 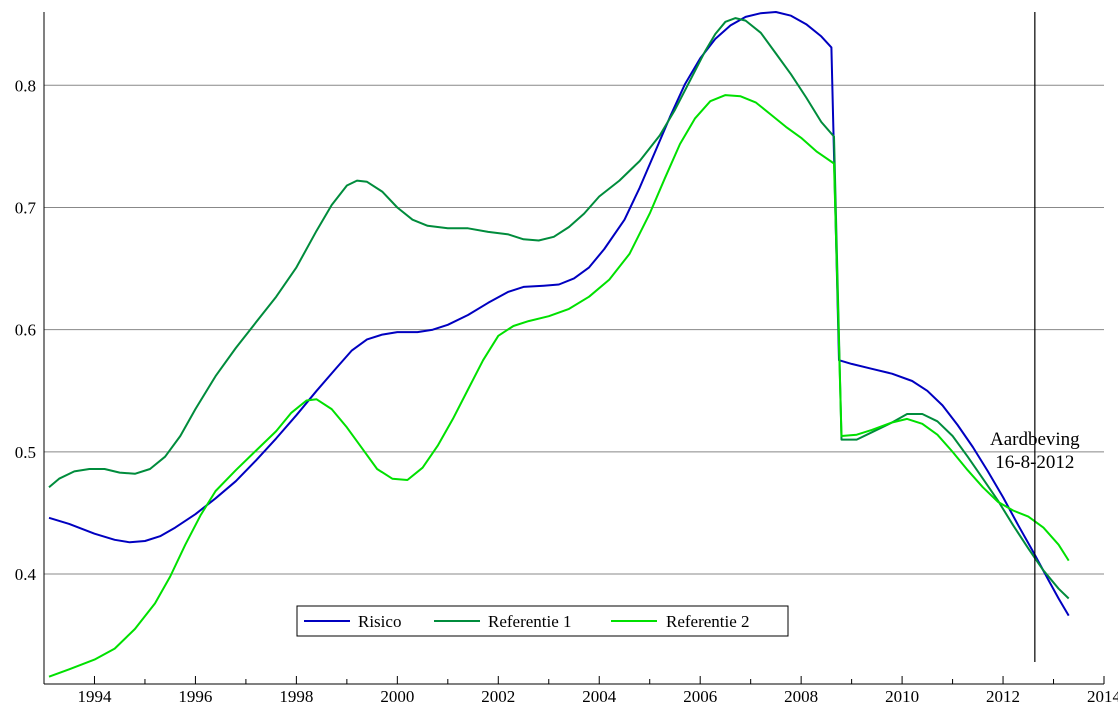 I want to click on x-tick-label: 2004, so click(x=599, y=696).